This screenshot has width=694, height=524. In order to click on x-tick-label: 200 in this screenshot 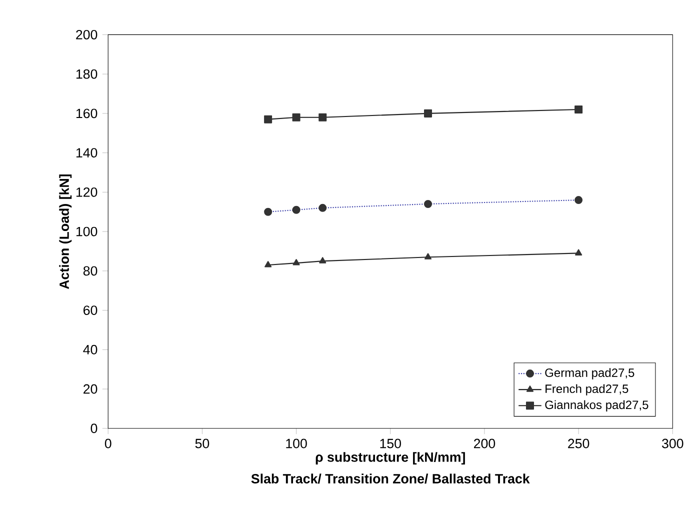, I will do `click(485, 443)`.